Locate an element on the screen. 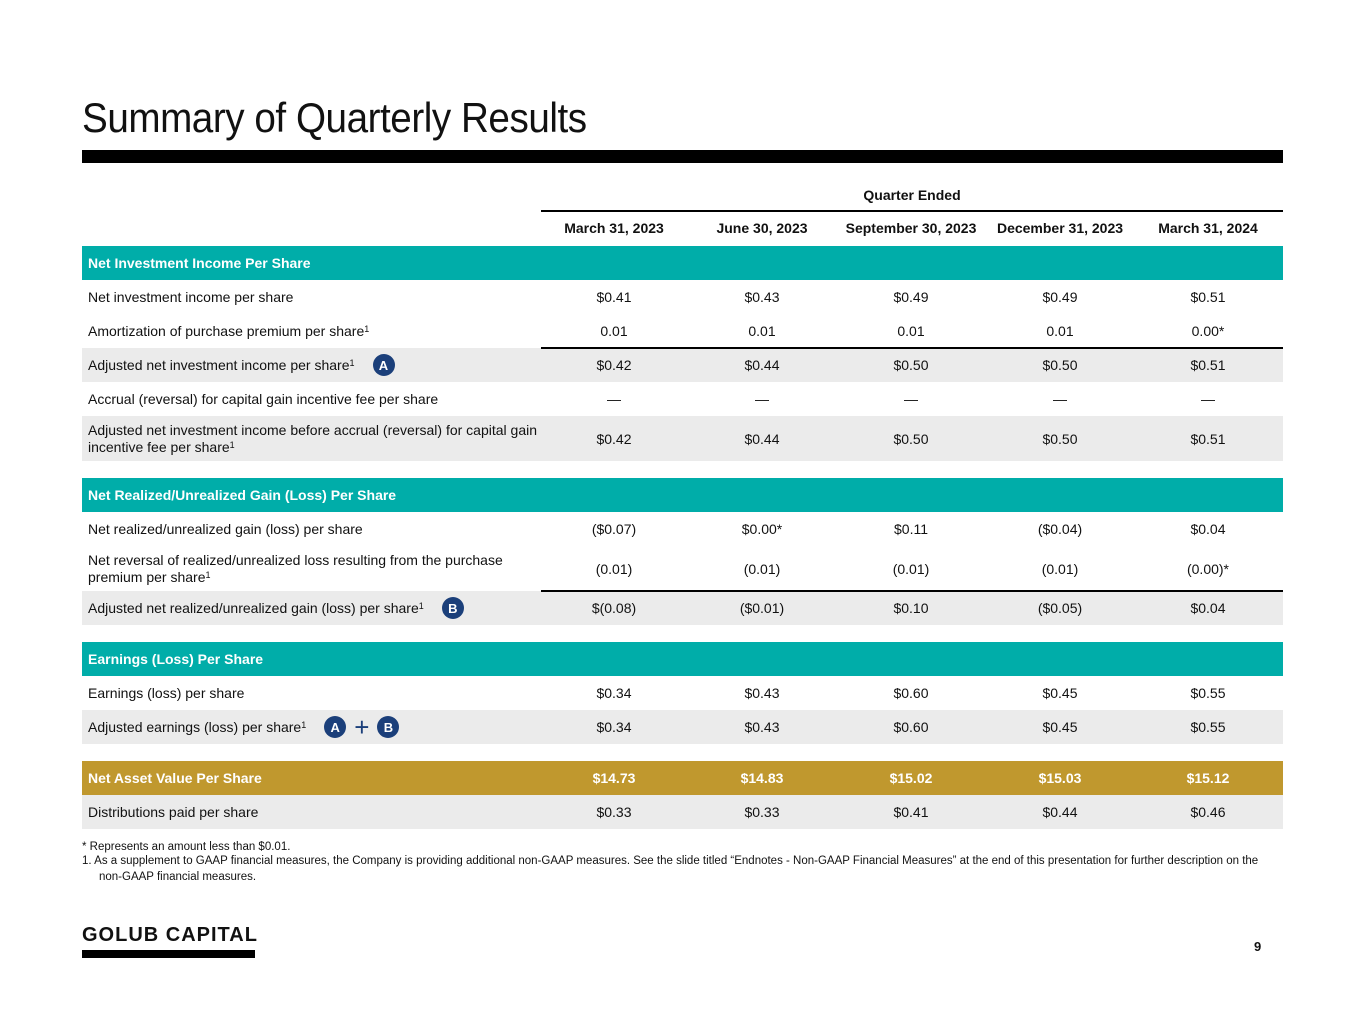 This screenshot has width=1365, height=1024. page-number: 9 is located at coordinates (1258, 946).